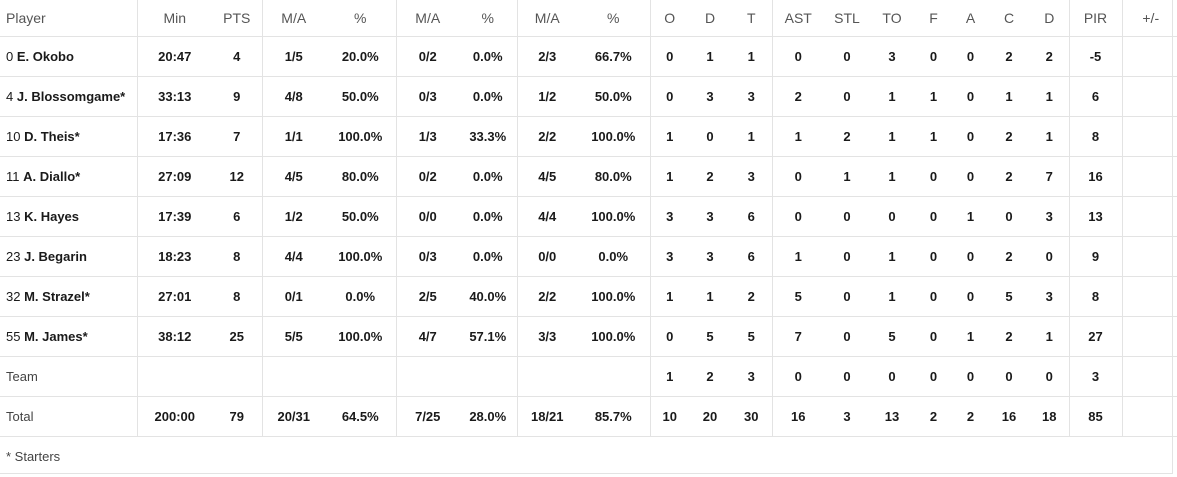  I want to click on header-ast: AST, so click(797, 18).